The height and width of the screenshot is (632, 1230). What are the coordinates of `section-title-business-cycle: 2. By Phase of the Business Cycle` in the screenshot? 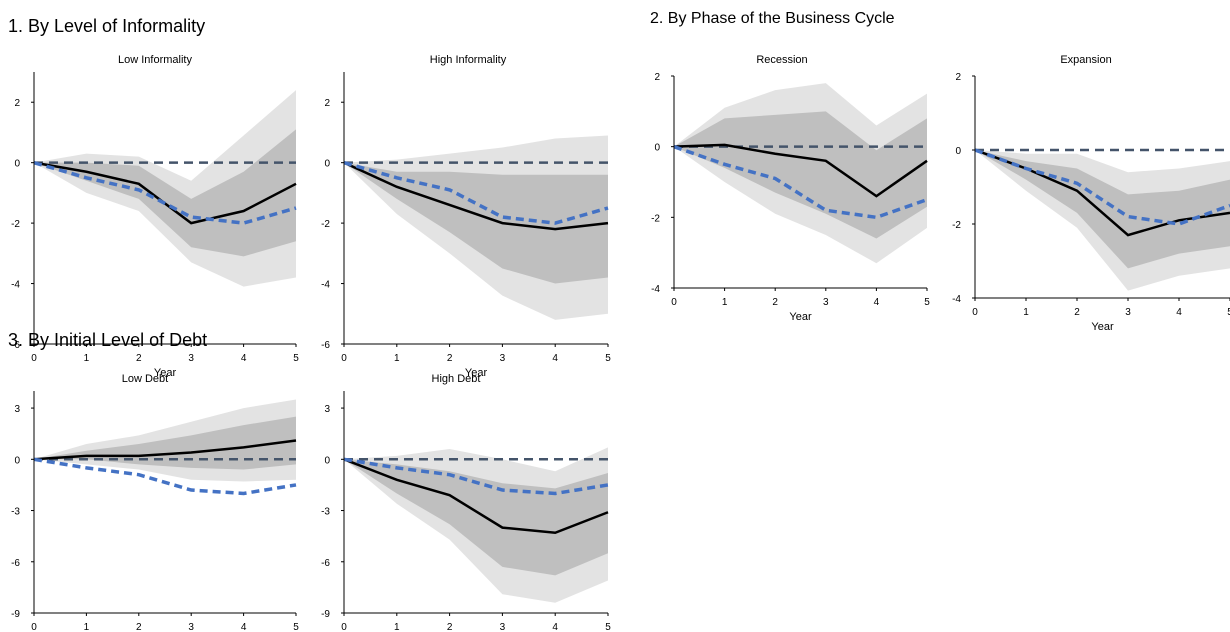 It's located at (772, 18).